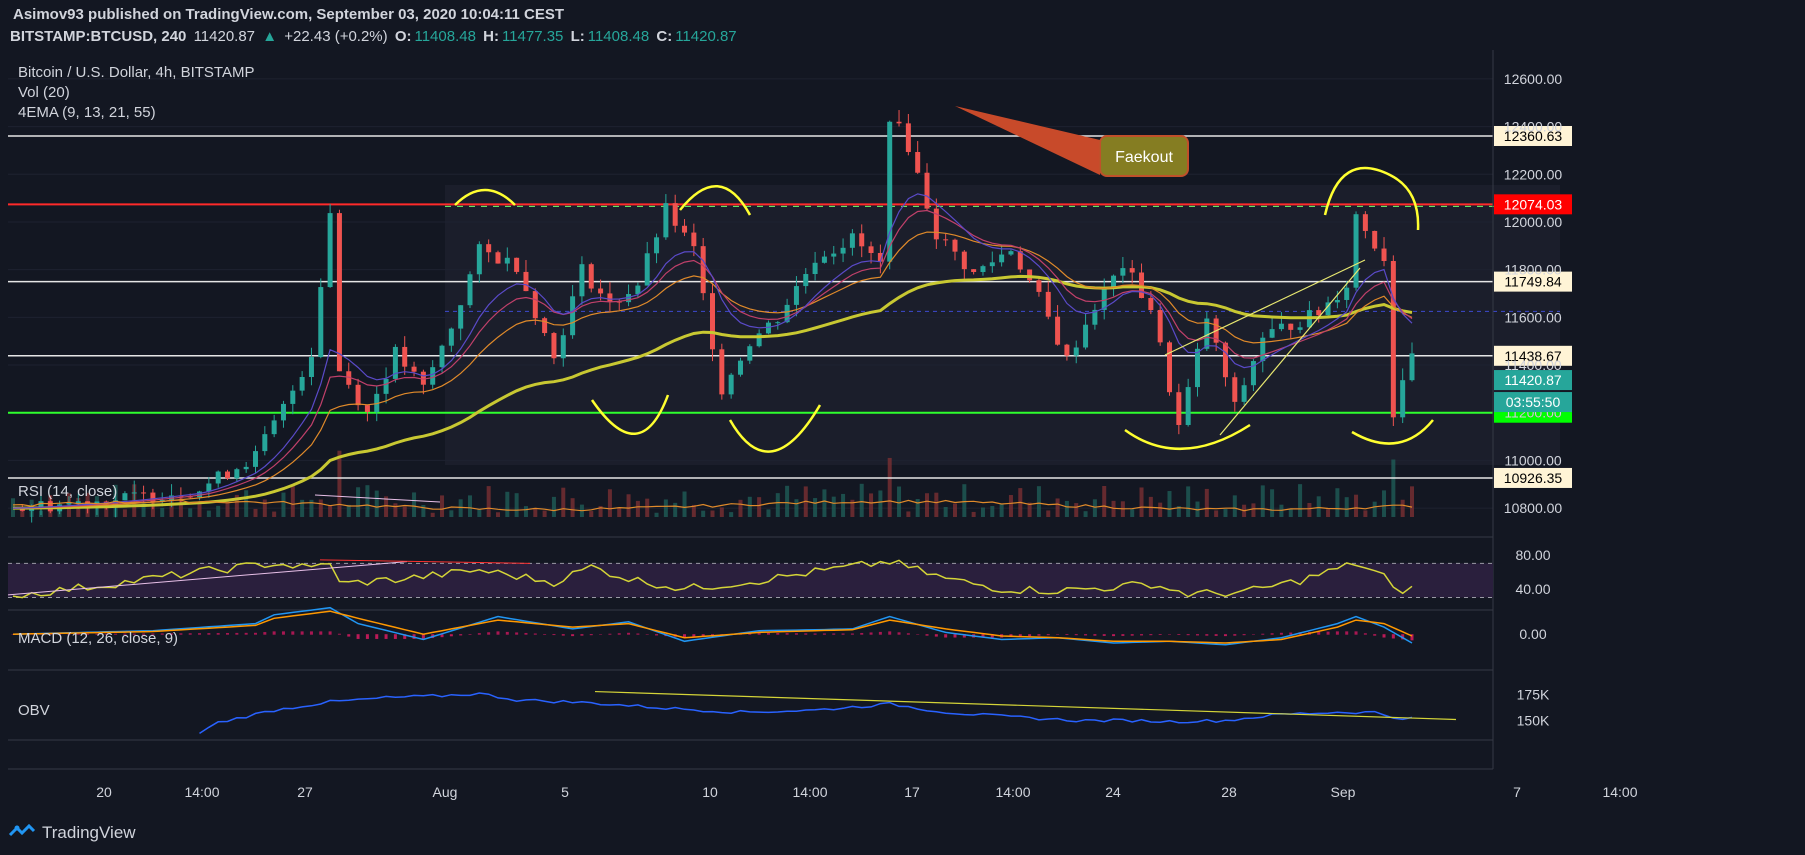  What do you see at coordinates (1113, 792) in the screenshot?
I see `time-tick: 24` at bounding box center [1113, 792].